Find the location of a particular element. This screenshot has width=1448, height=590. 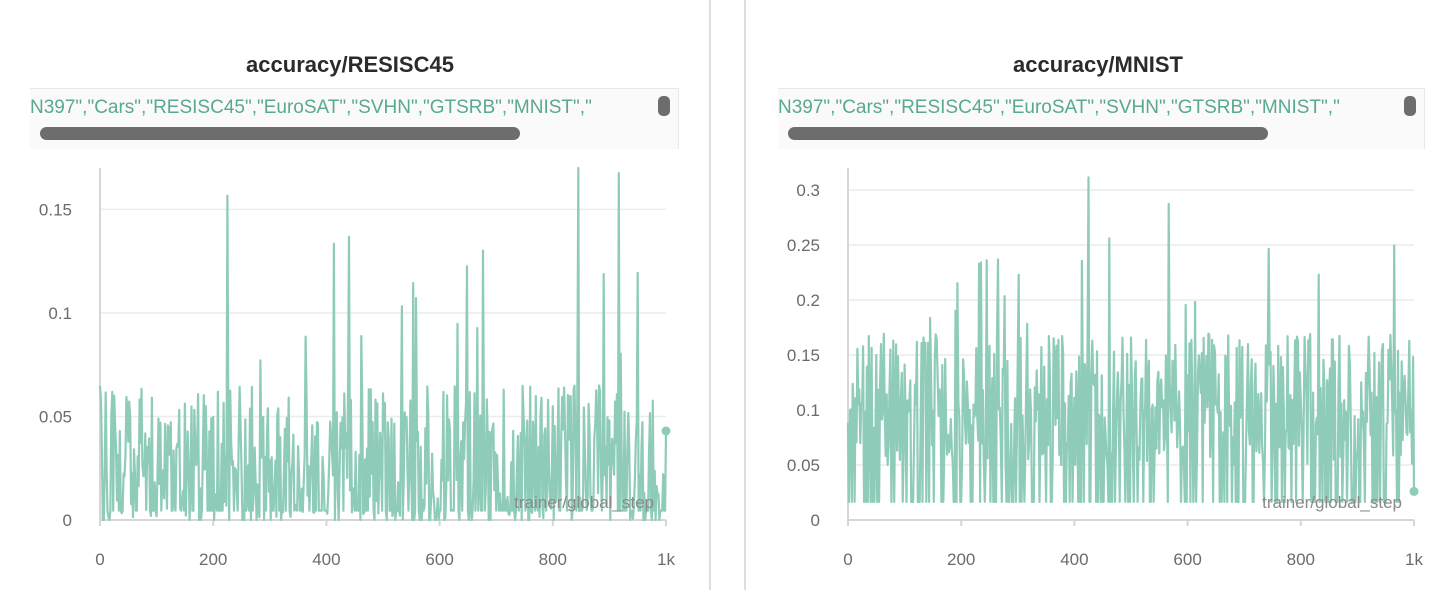

chart-title: accuracy/MNIST is located at coordinates (1098, 64).